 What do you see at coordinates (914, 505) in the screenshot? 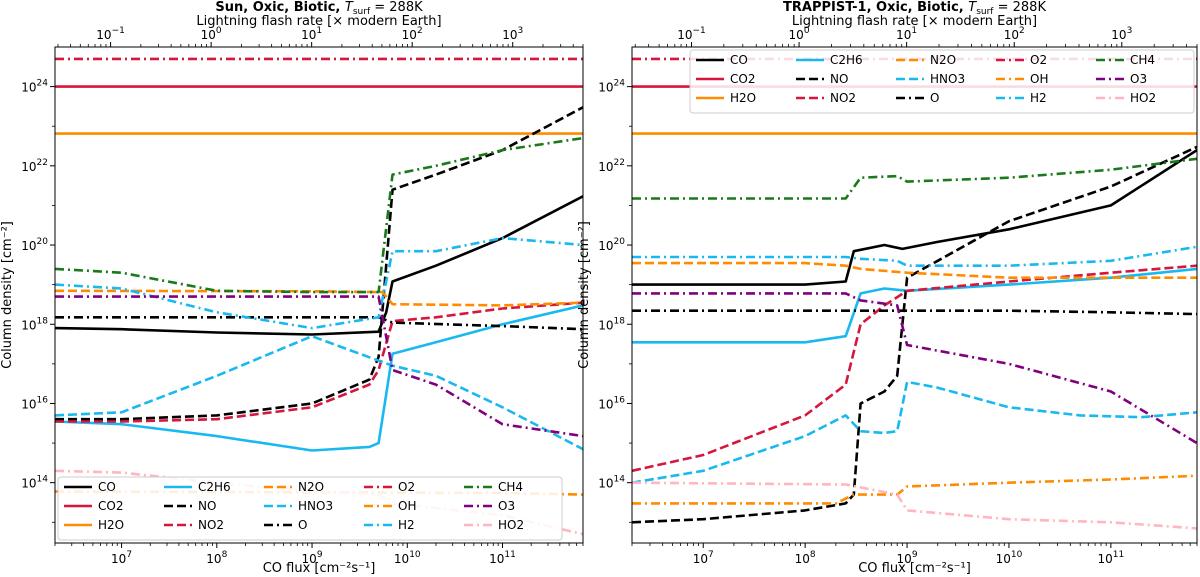
I see `series-line-ho2` at bounding box center [914, 505].